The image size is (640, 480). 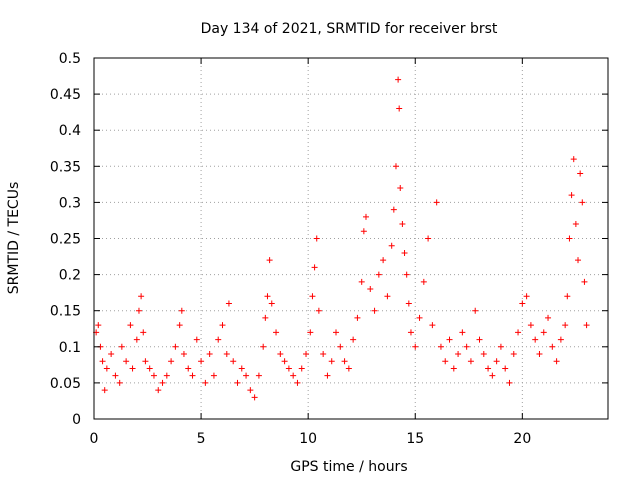 I want to click on x-tick-label: 10, so click(x=308, y=439).